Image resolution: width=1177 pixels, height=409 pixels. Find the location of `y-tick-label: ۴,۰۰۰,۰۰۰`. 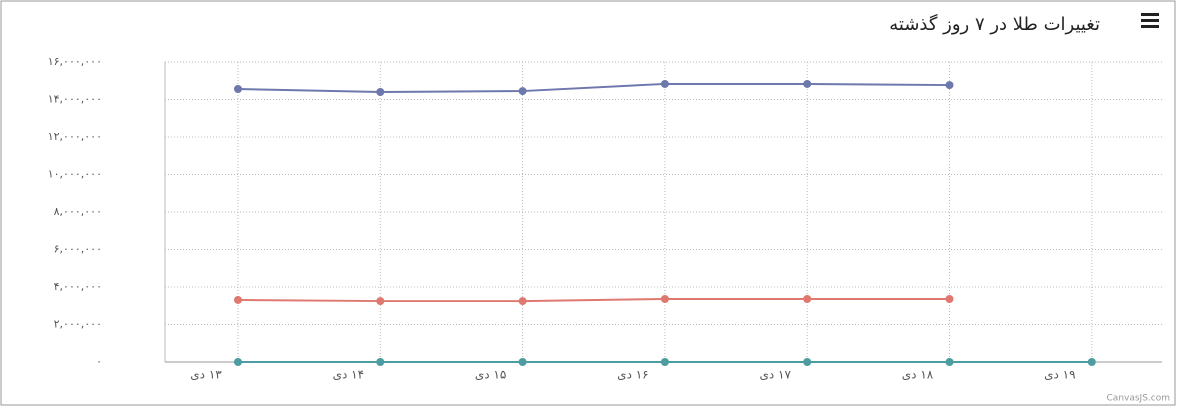

y-tick-label: ۴,۰۰۰,۰۰۰ is located at coordinates (78, 286).